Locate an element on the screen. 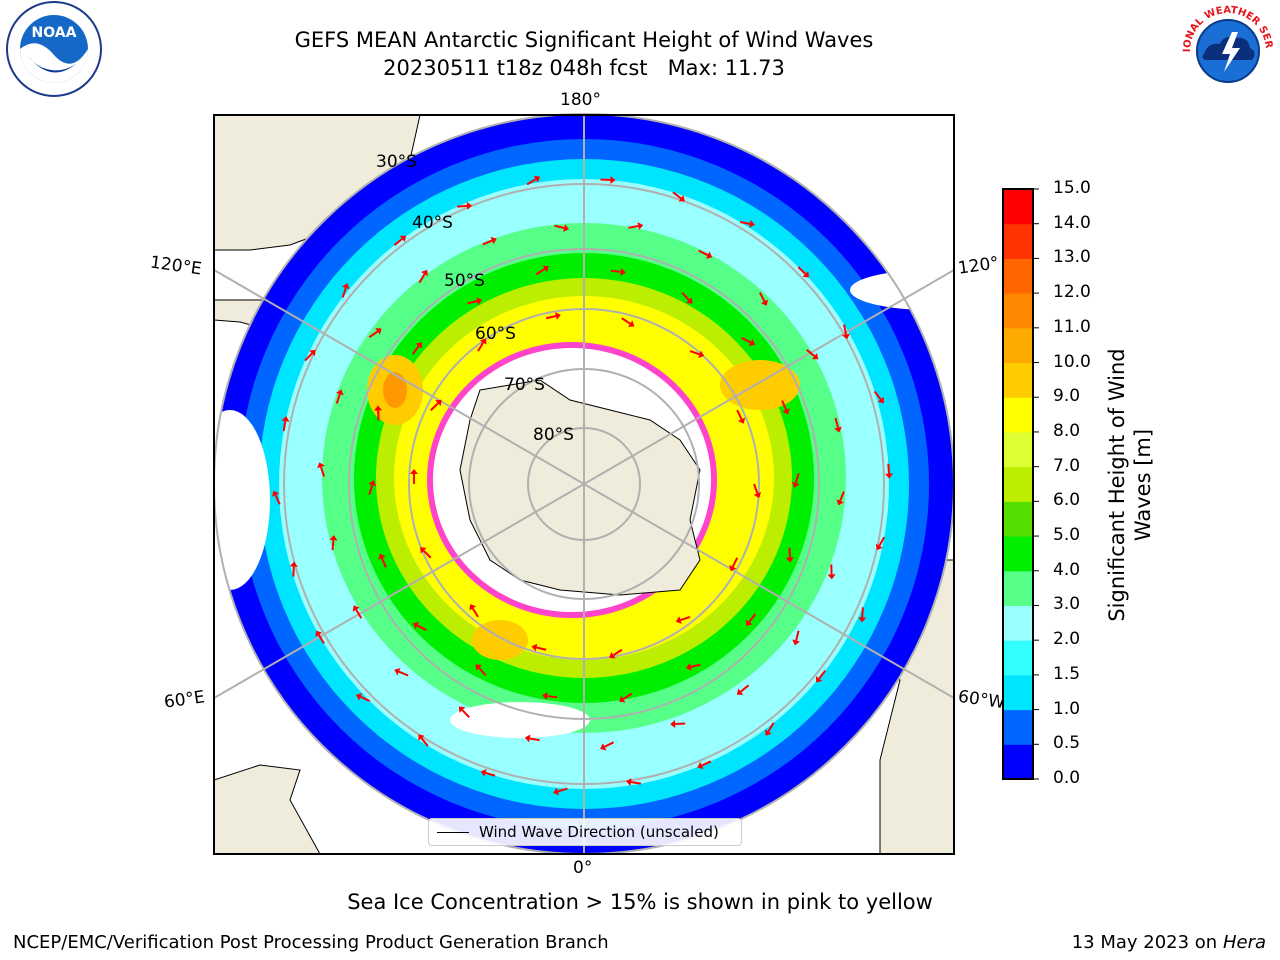  colorbar-tick-label: 1.0 is located at coordinates (1067, 708).